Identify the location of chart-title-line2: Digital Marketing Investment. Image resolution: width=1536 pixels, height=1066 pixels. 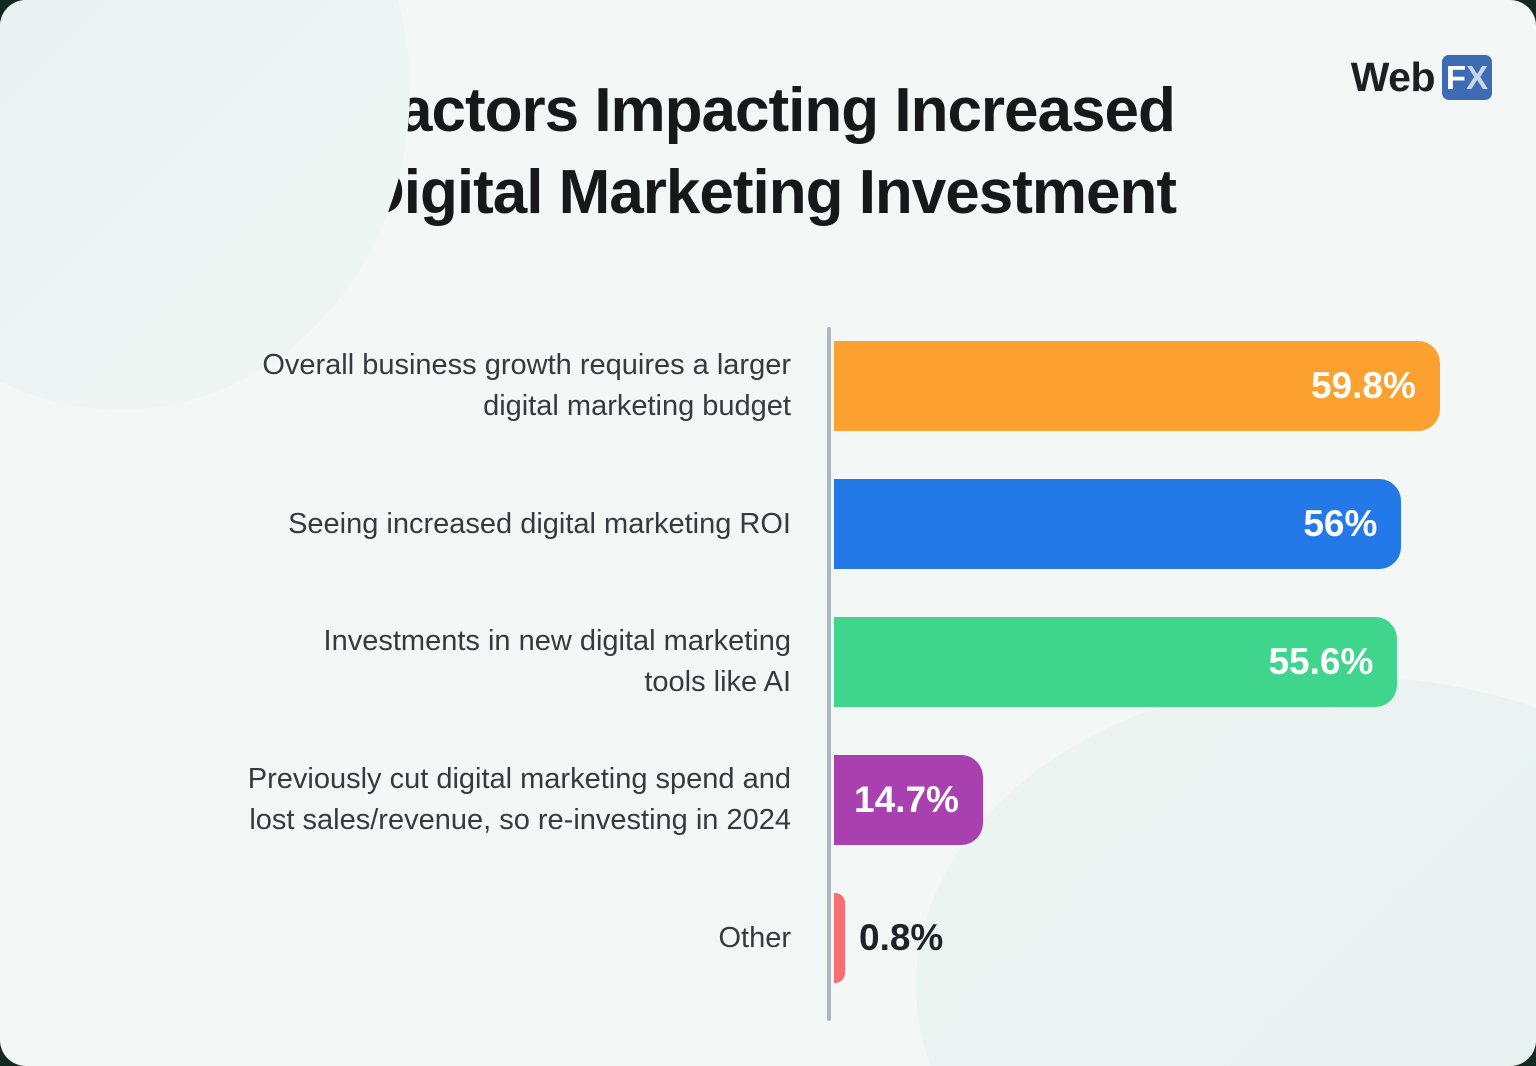
(768, 193).